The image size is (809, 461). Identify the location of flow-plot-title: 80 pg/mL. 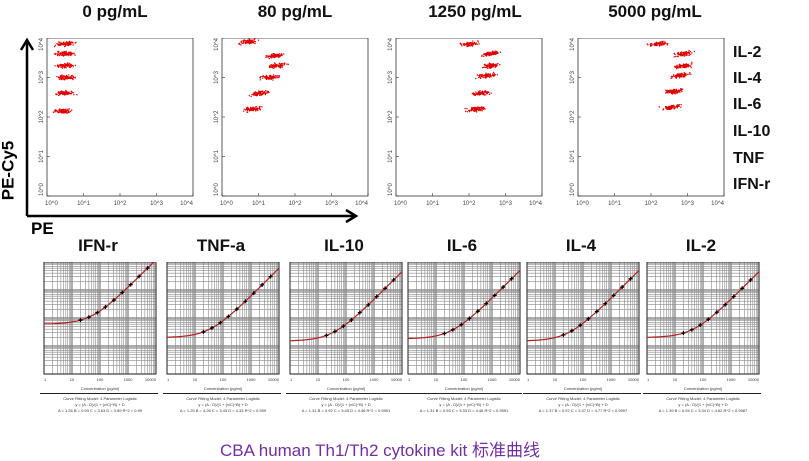
(295, 11).